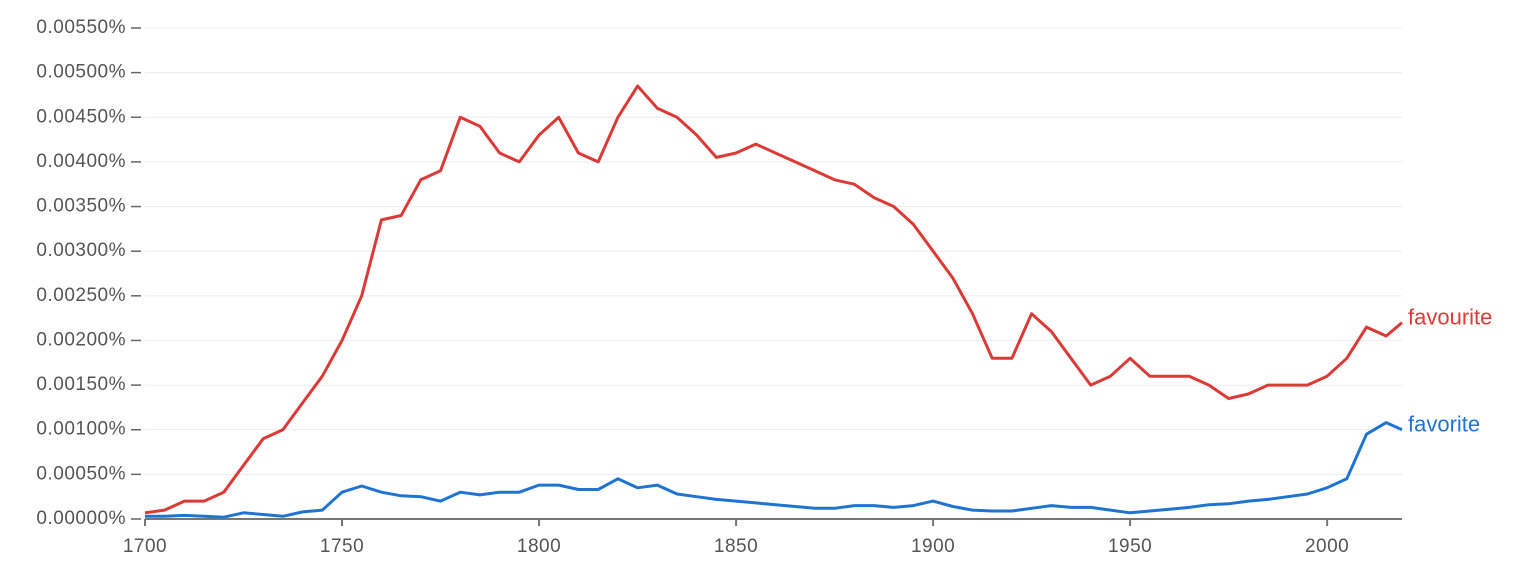 The height and width of the screenshot is (572, 1536). Describe the element at coordinates (81, 384) in the screenshot. I see `y-tick-label: 0.00150%` at that location.